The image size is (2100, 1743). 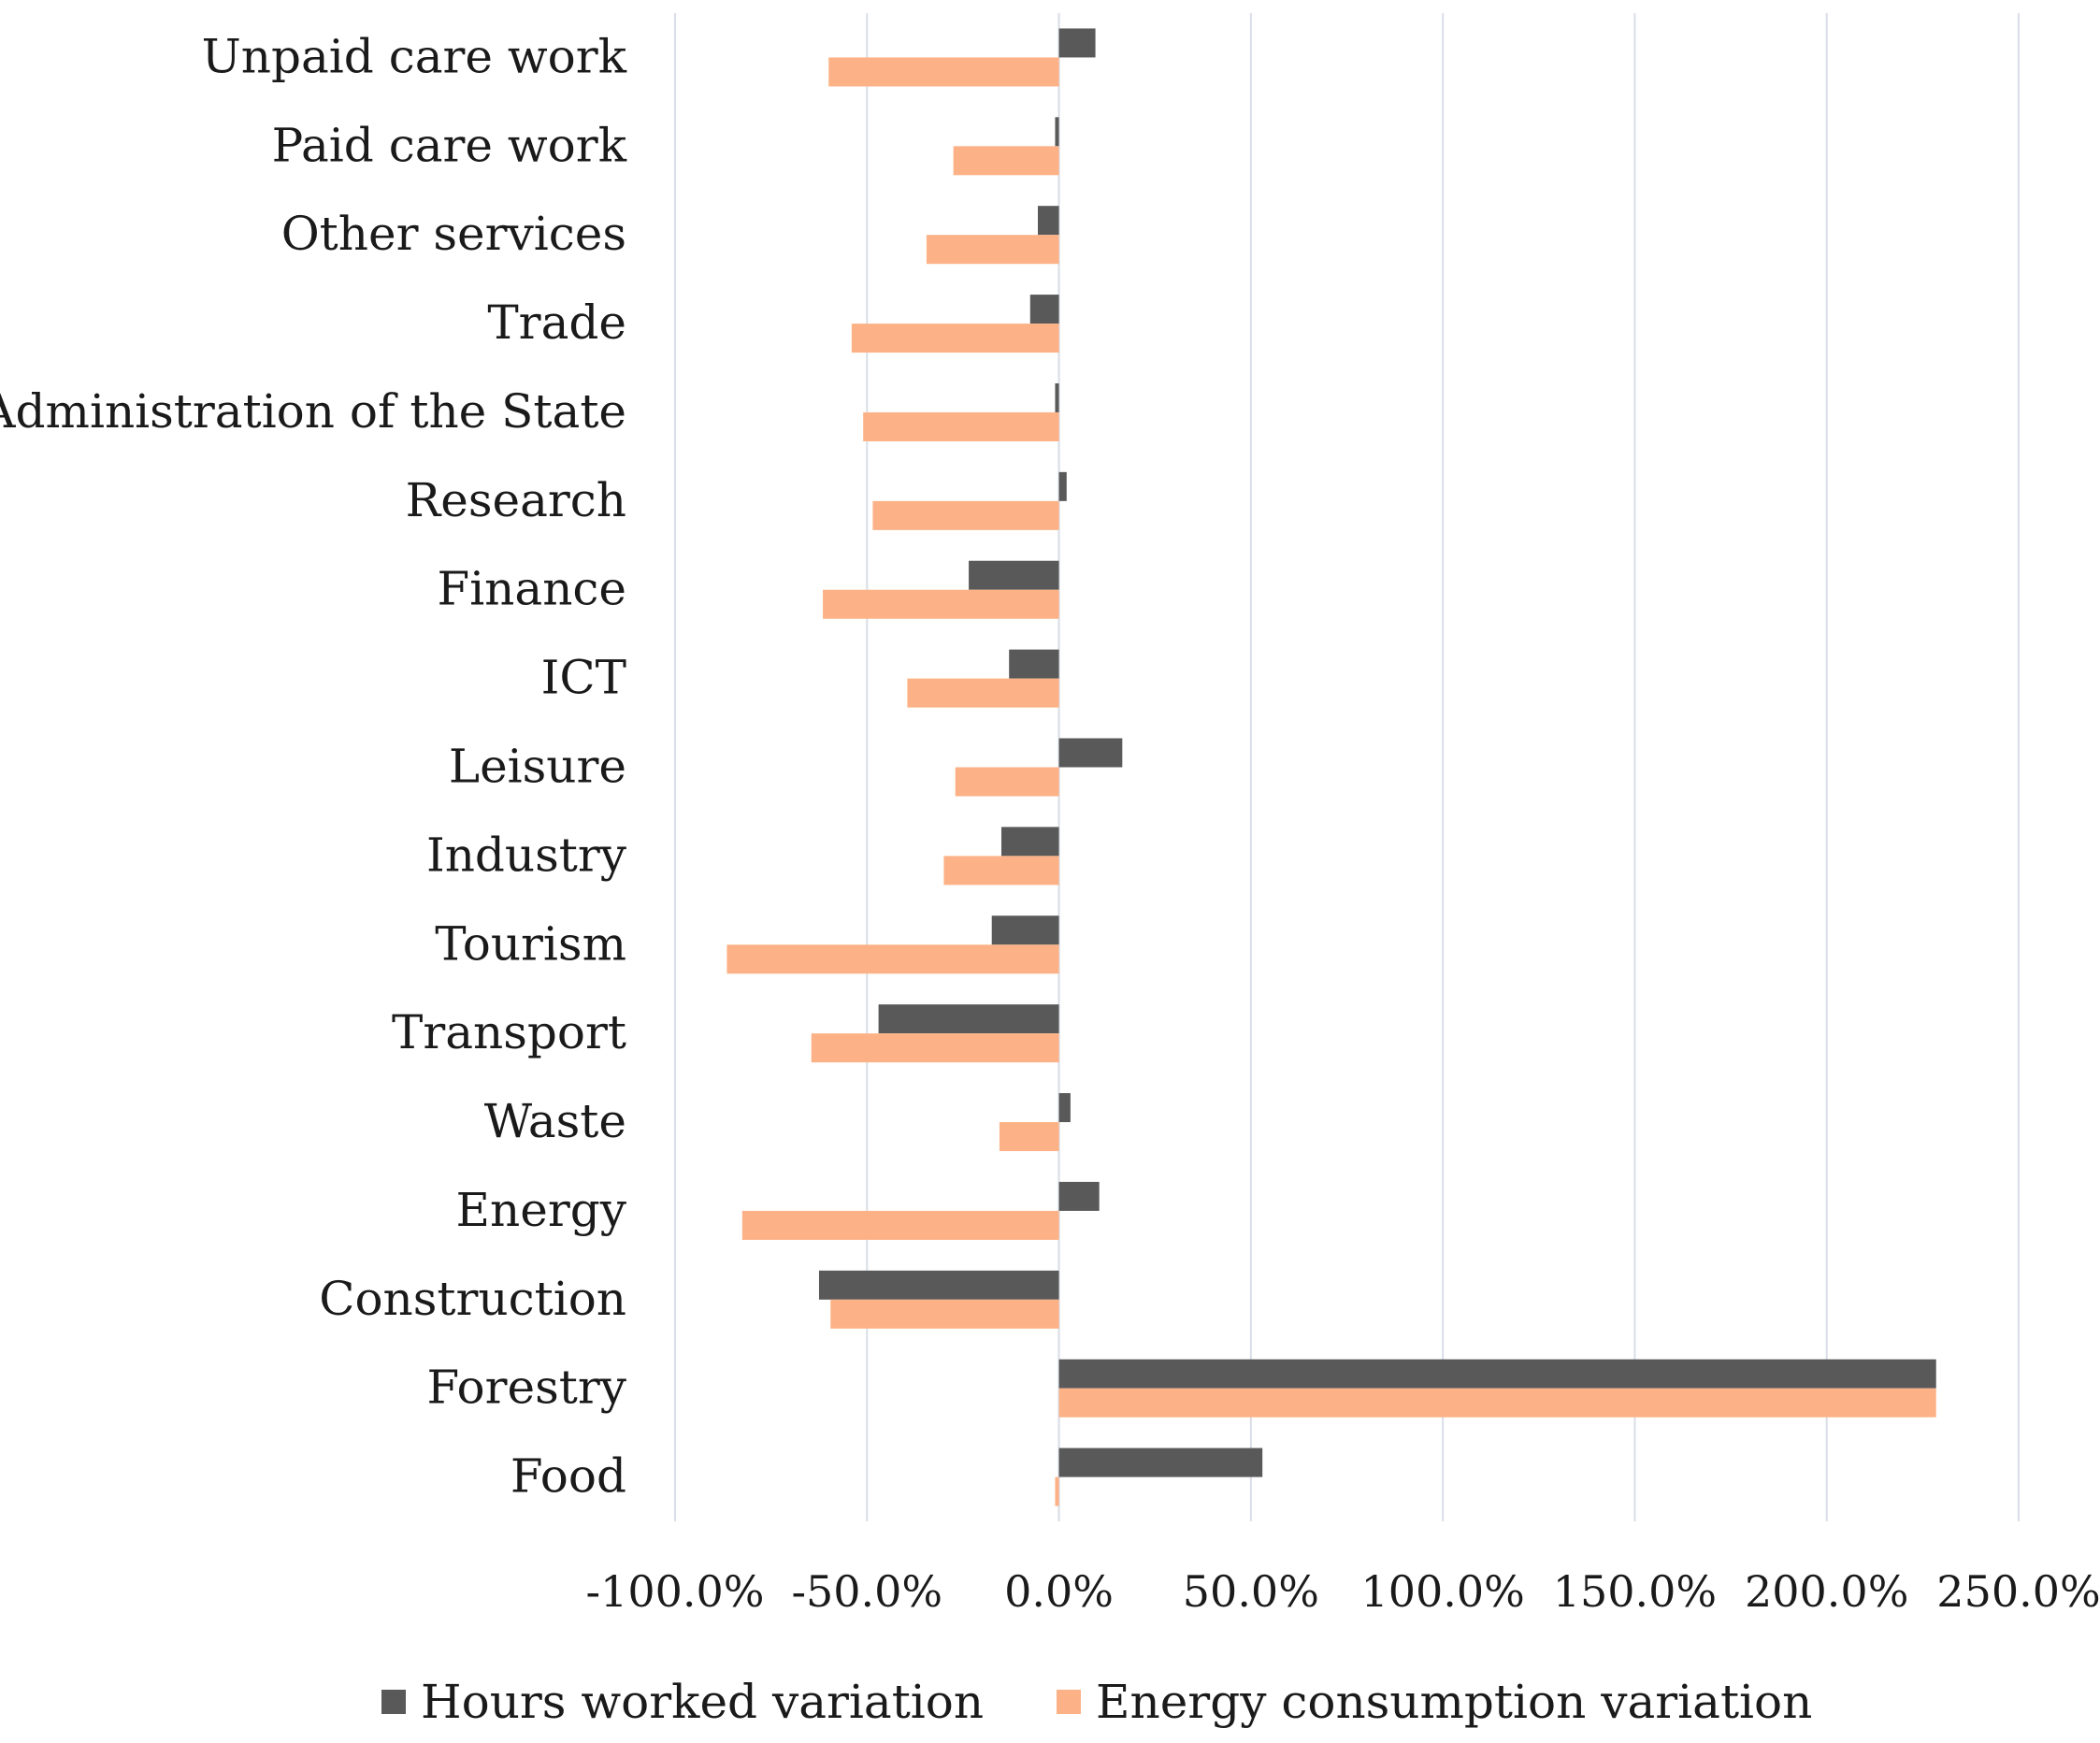 What do you see at coordinates (1251, 1591) in the screenshot?
I see `x-tick-label: 50.0%` at bounding box center [1251, 1591].